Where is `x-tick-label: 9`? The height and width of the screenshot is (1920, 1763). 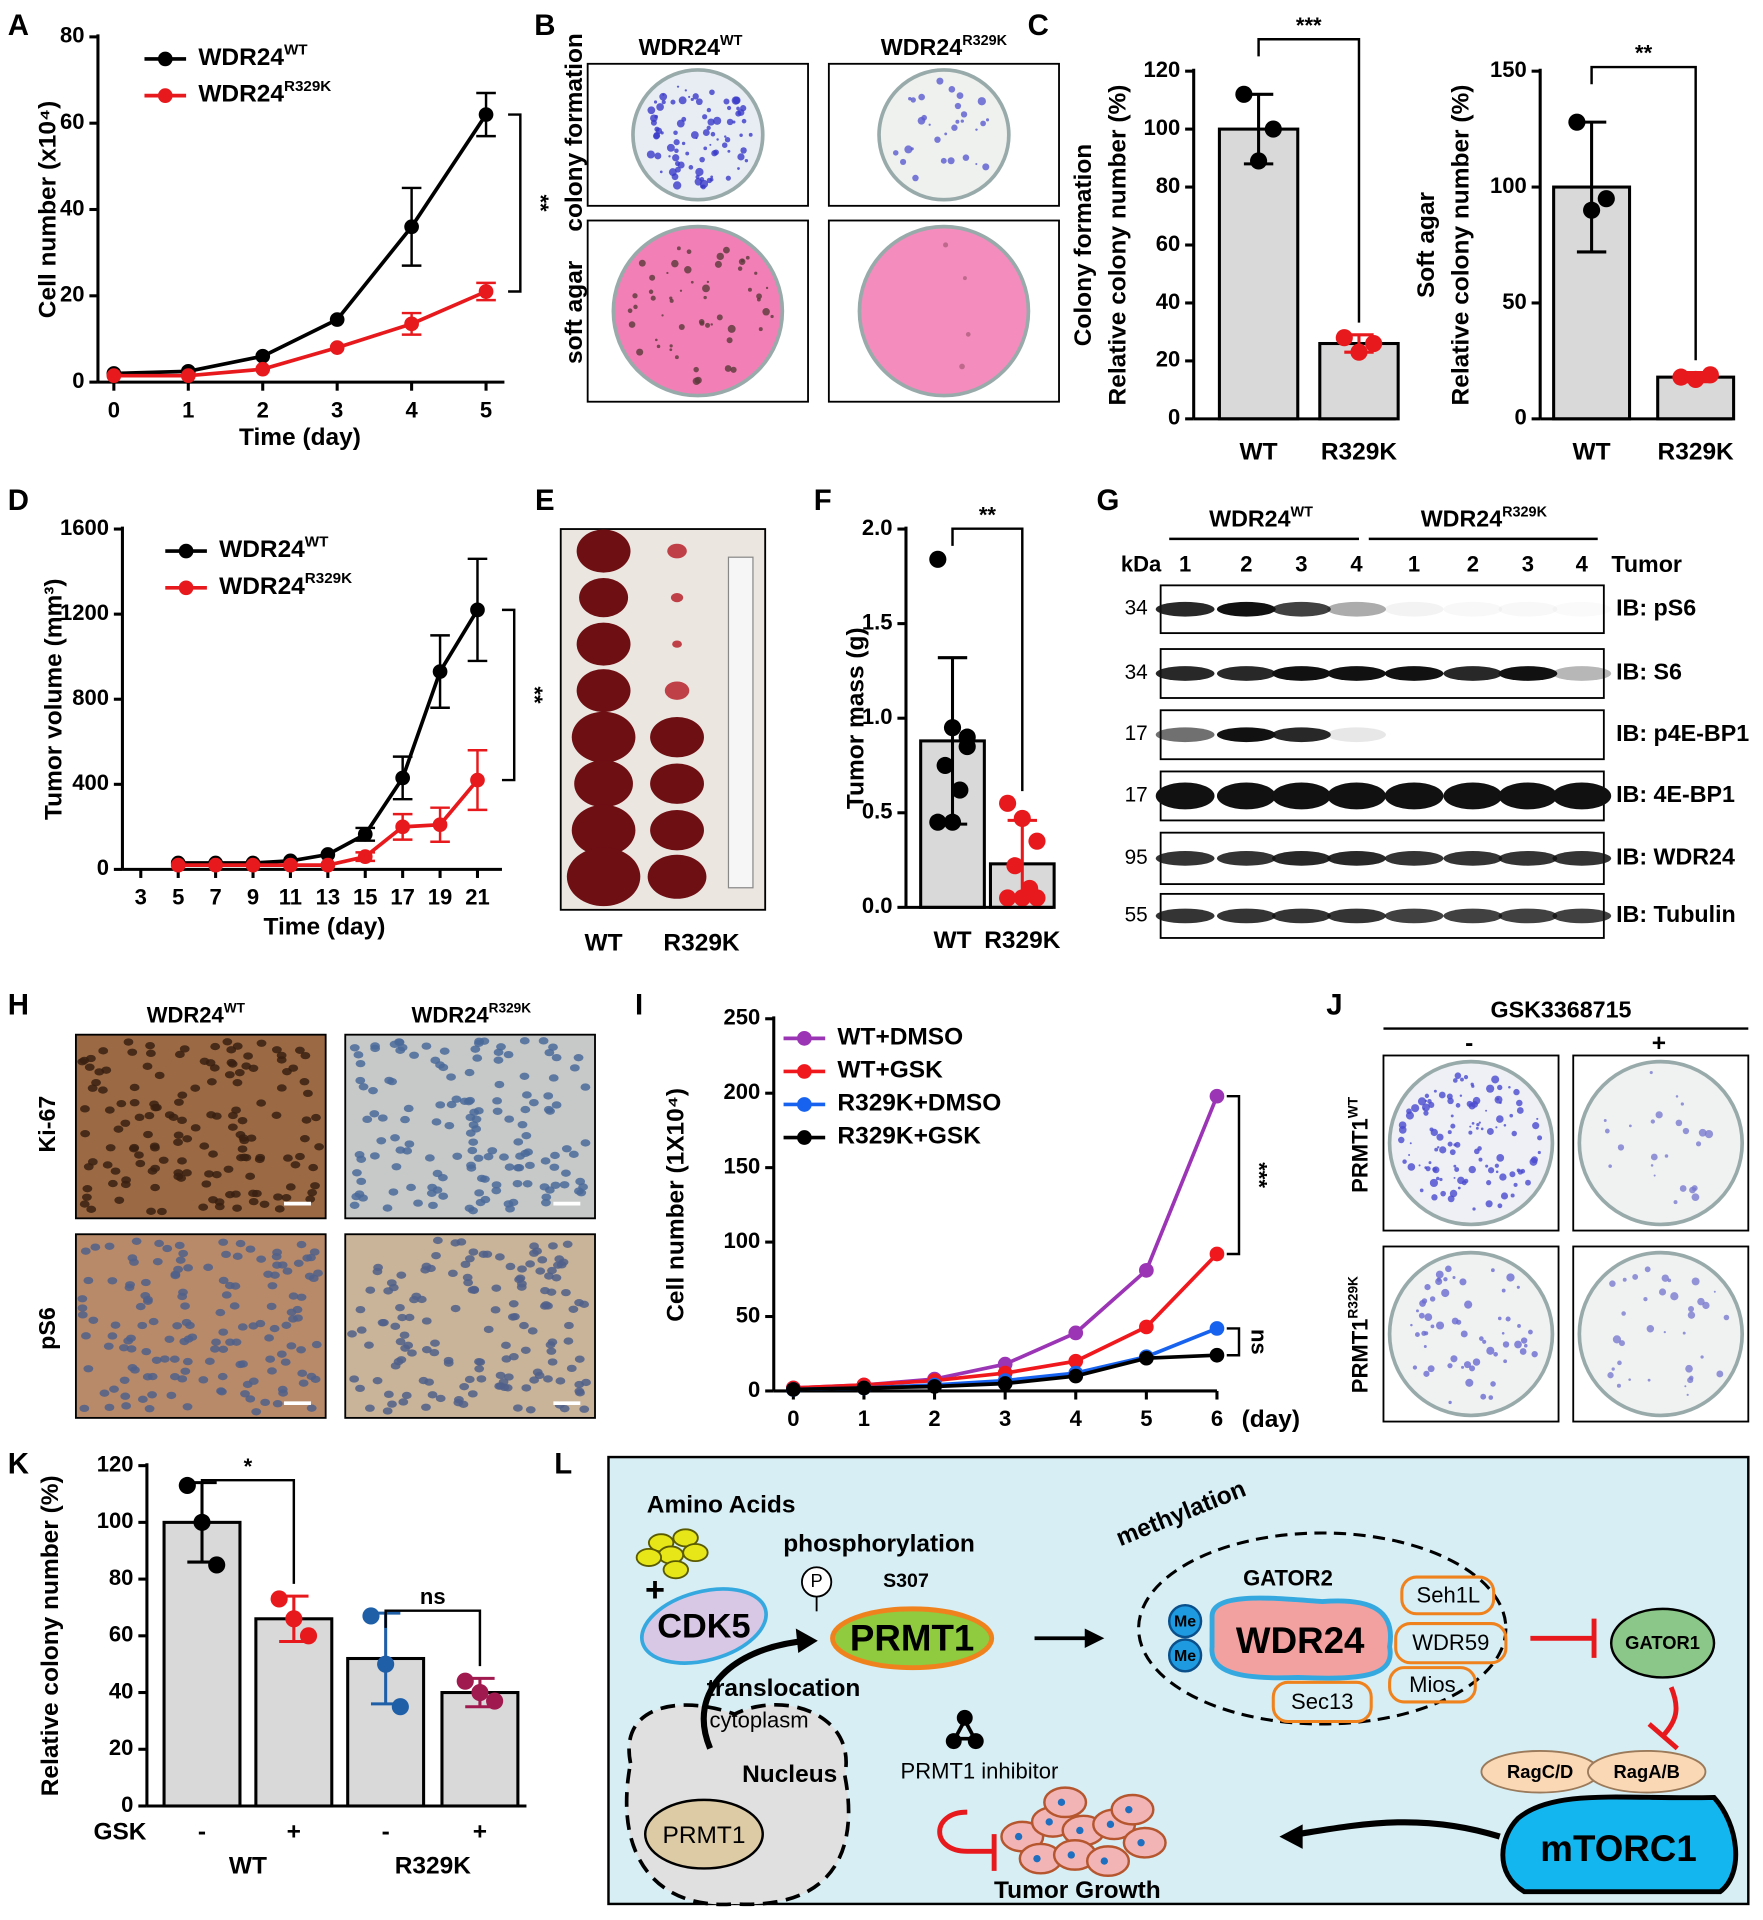 x-tick-label: 9 is located at coordinates (253, 897).